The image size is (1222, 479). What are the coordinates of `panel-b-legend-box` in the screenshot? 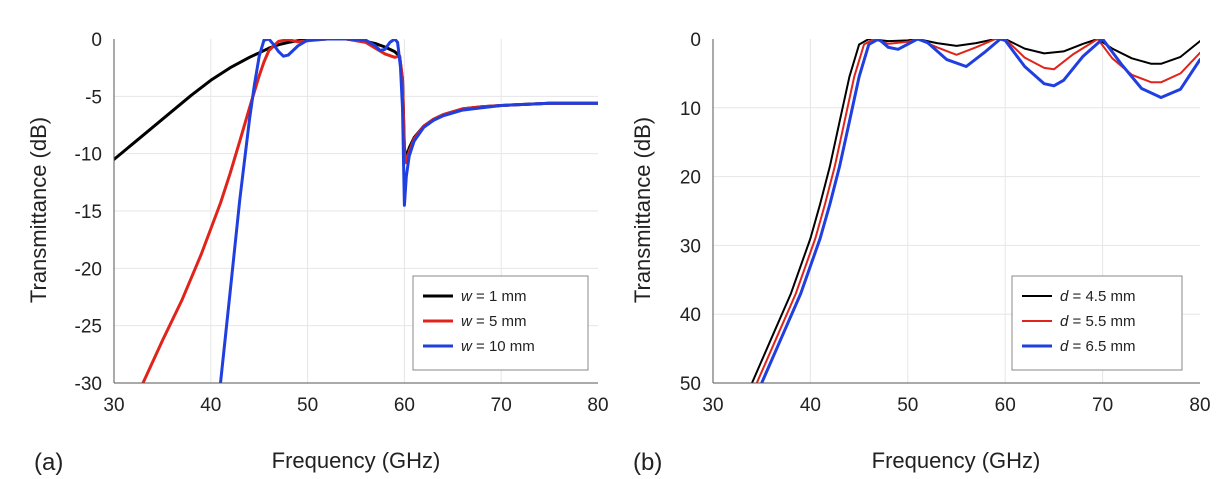 It's located at (1097, 323).